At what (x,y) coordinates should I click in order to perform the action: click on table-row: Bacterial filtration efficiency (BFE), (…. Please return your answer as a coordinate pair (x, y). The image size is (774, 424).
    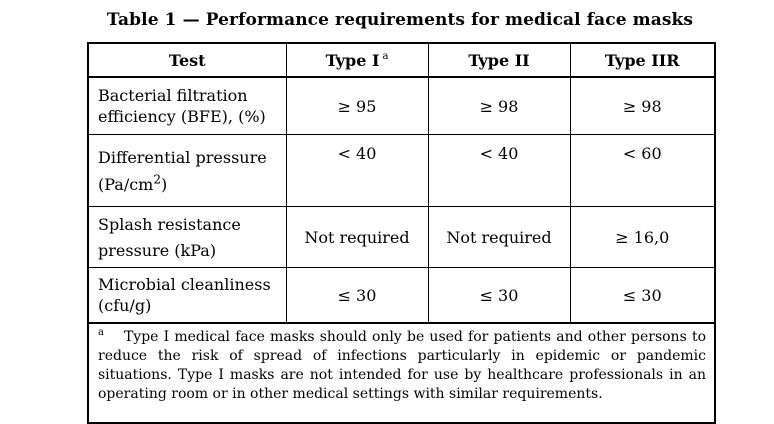
    Looking at the image, I should click on (401, 105).